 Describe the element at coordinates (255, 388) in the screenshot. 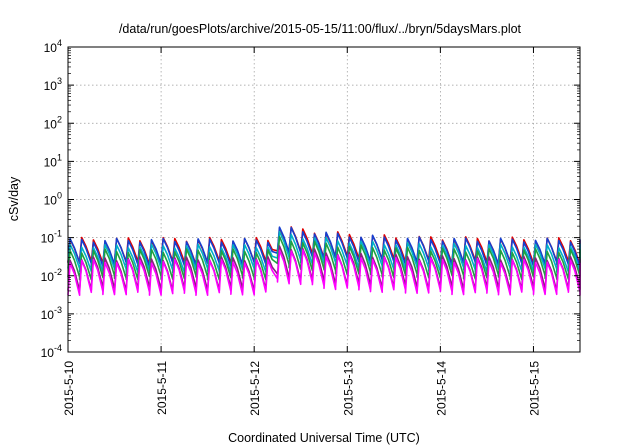

I see `x-tick-label: 2015-5-12` at that location.